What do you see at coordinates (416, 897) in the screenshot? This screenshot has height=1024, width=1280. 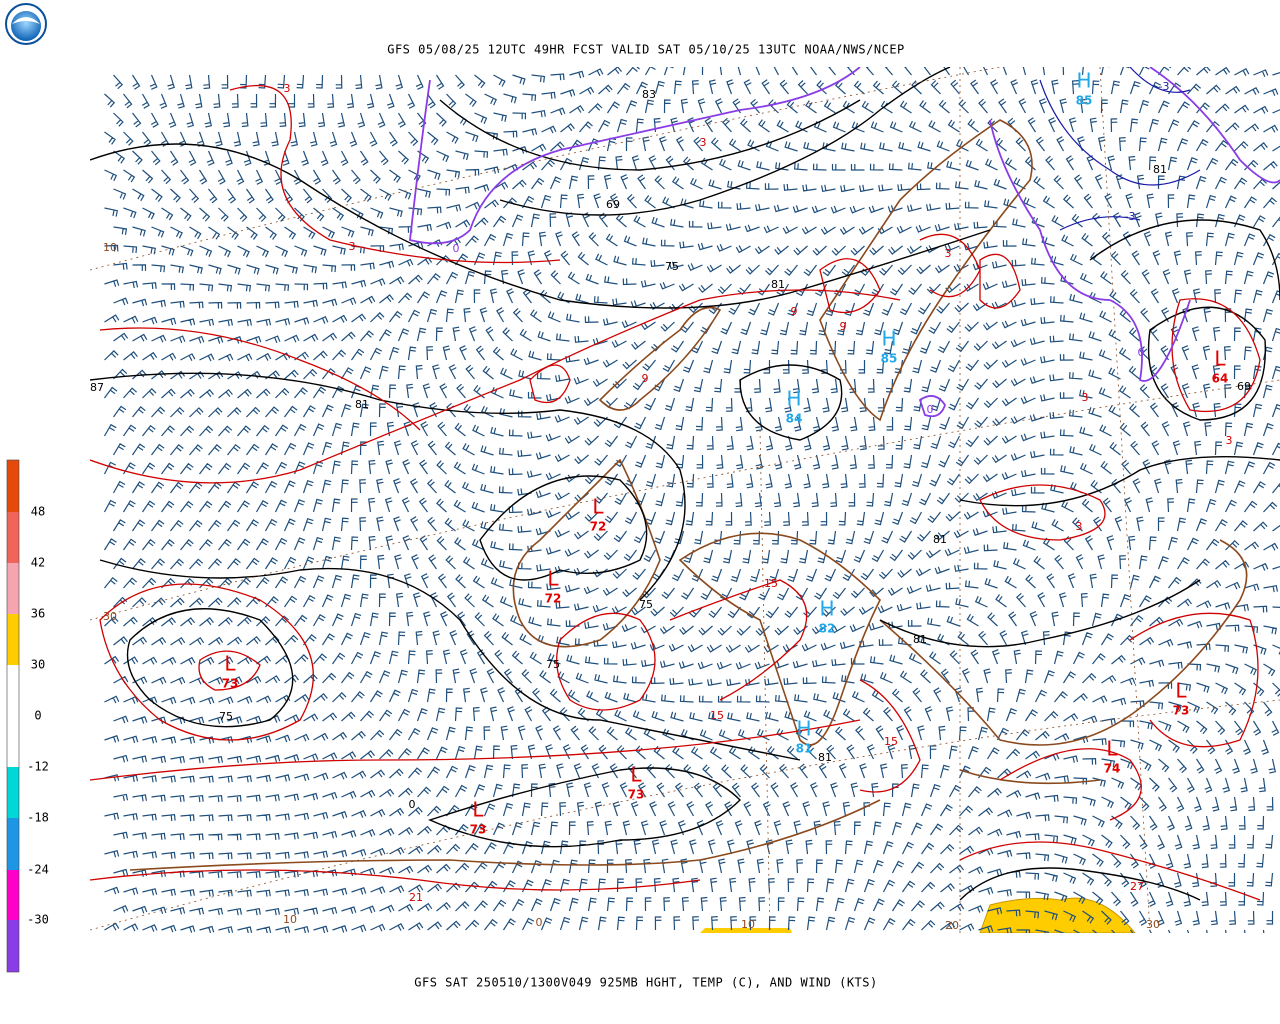 I see `contour-label: 21` at bounding box center [416, 897].